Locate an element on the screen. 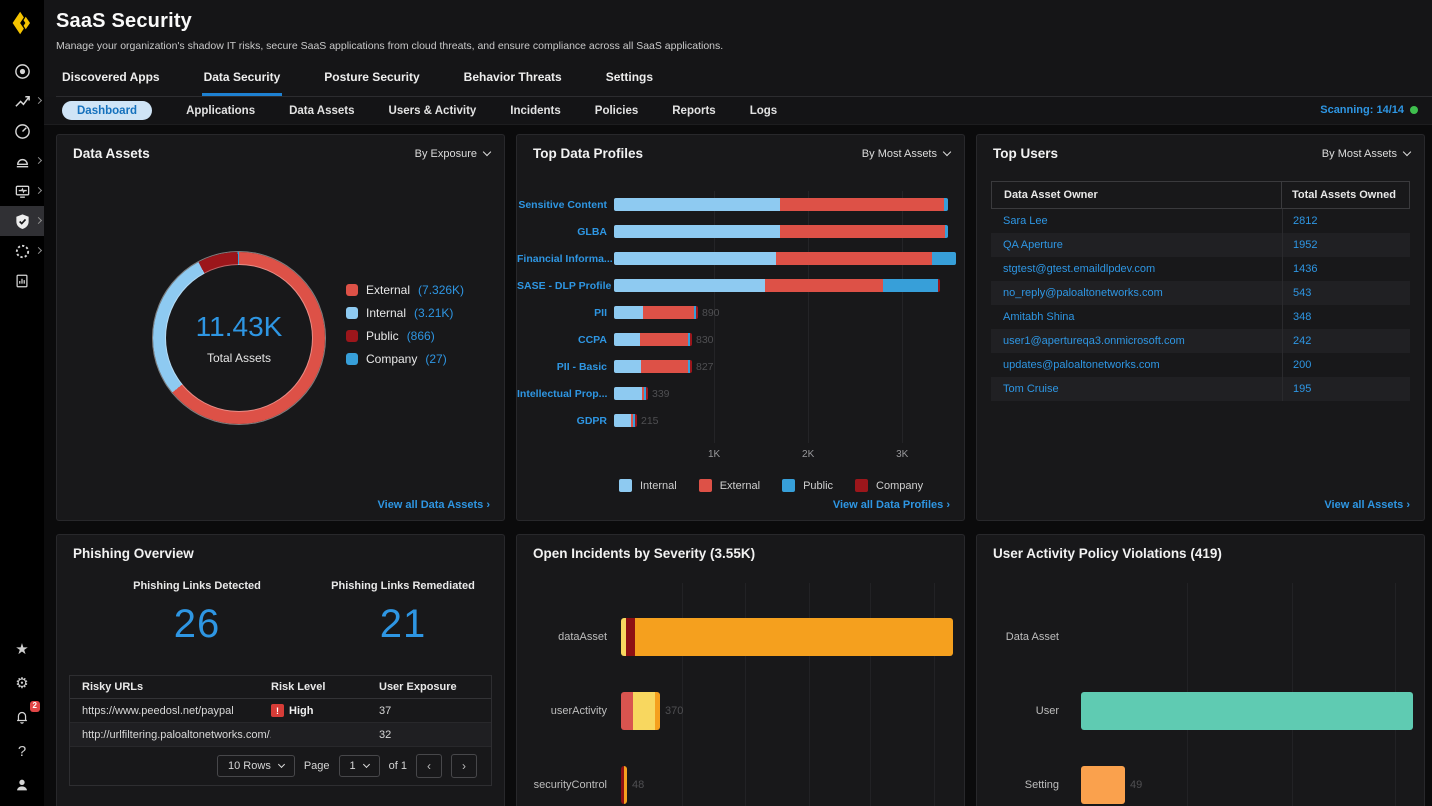 Image resolution: width=1432 pixels, height=806 pixels. total-assets-owned-link: 348 is located at coordinates (1346, 317).